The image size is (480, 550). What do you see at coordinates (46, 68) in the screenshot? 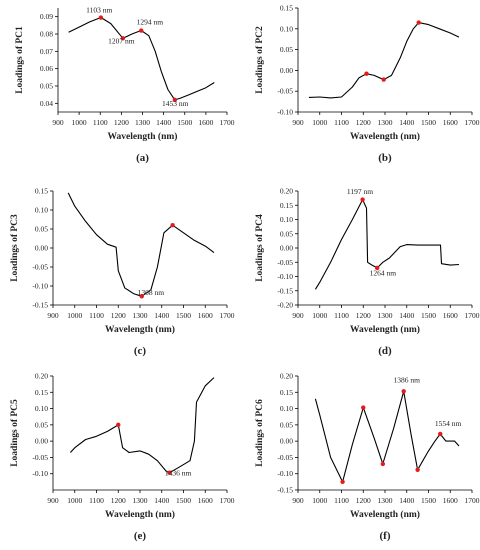
I see `y-tick-label: 0.06` at bounding box center [46, 68].